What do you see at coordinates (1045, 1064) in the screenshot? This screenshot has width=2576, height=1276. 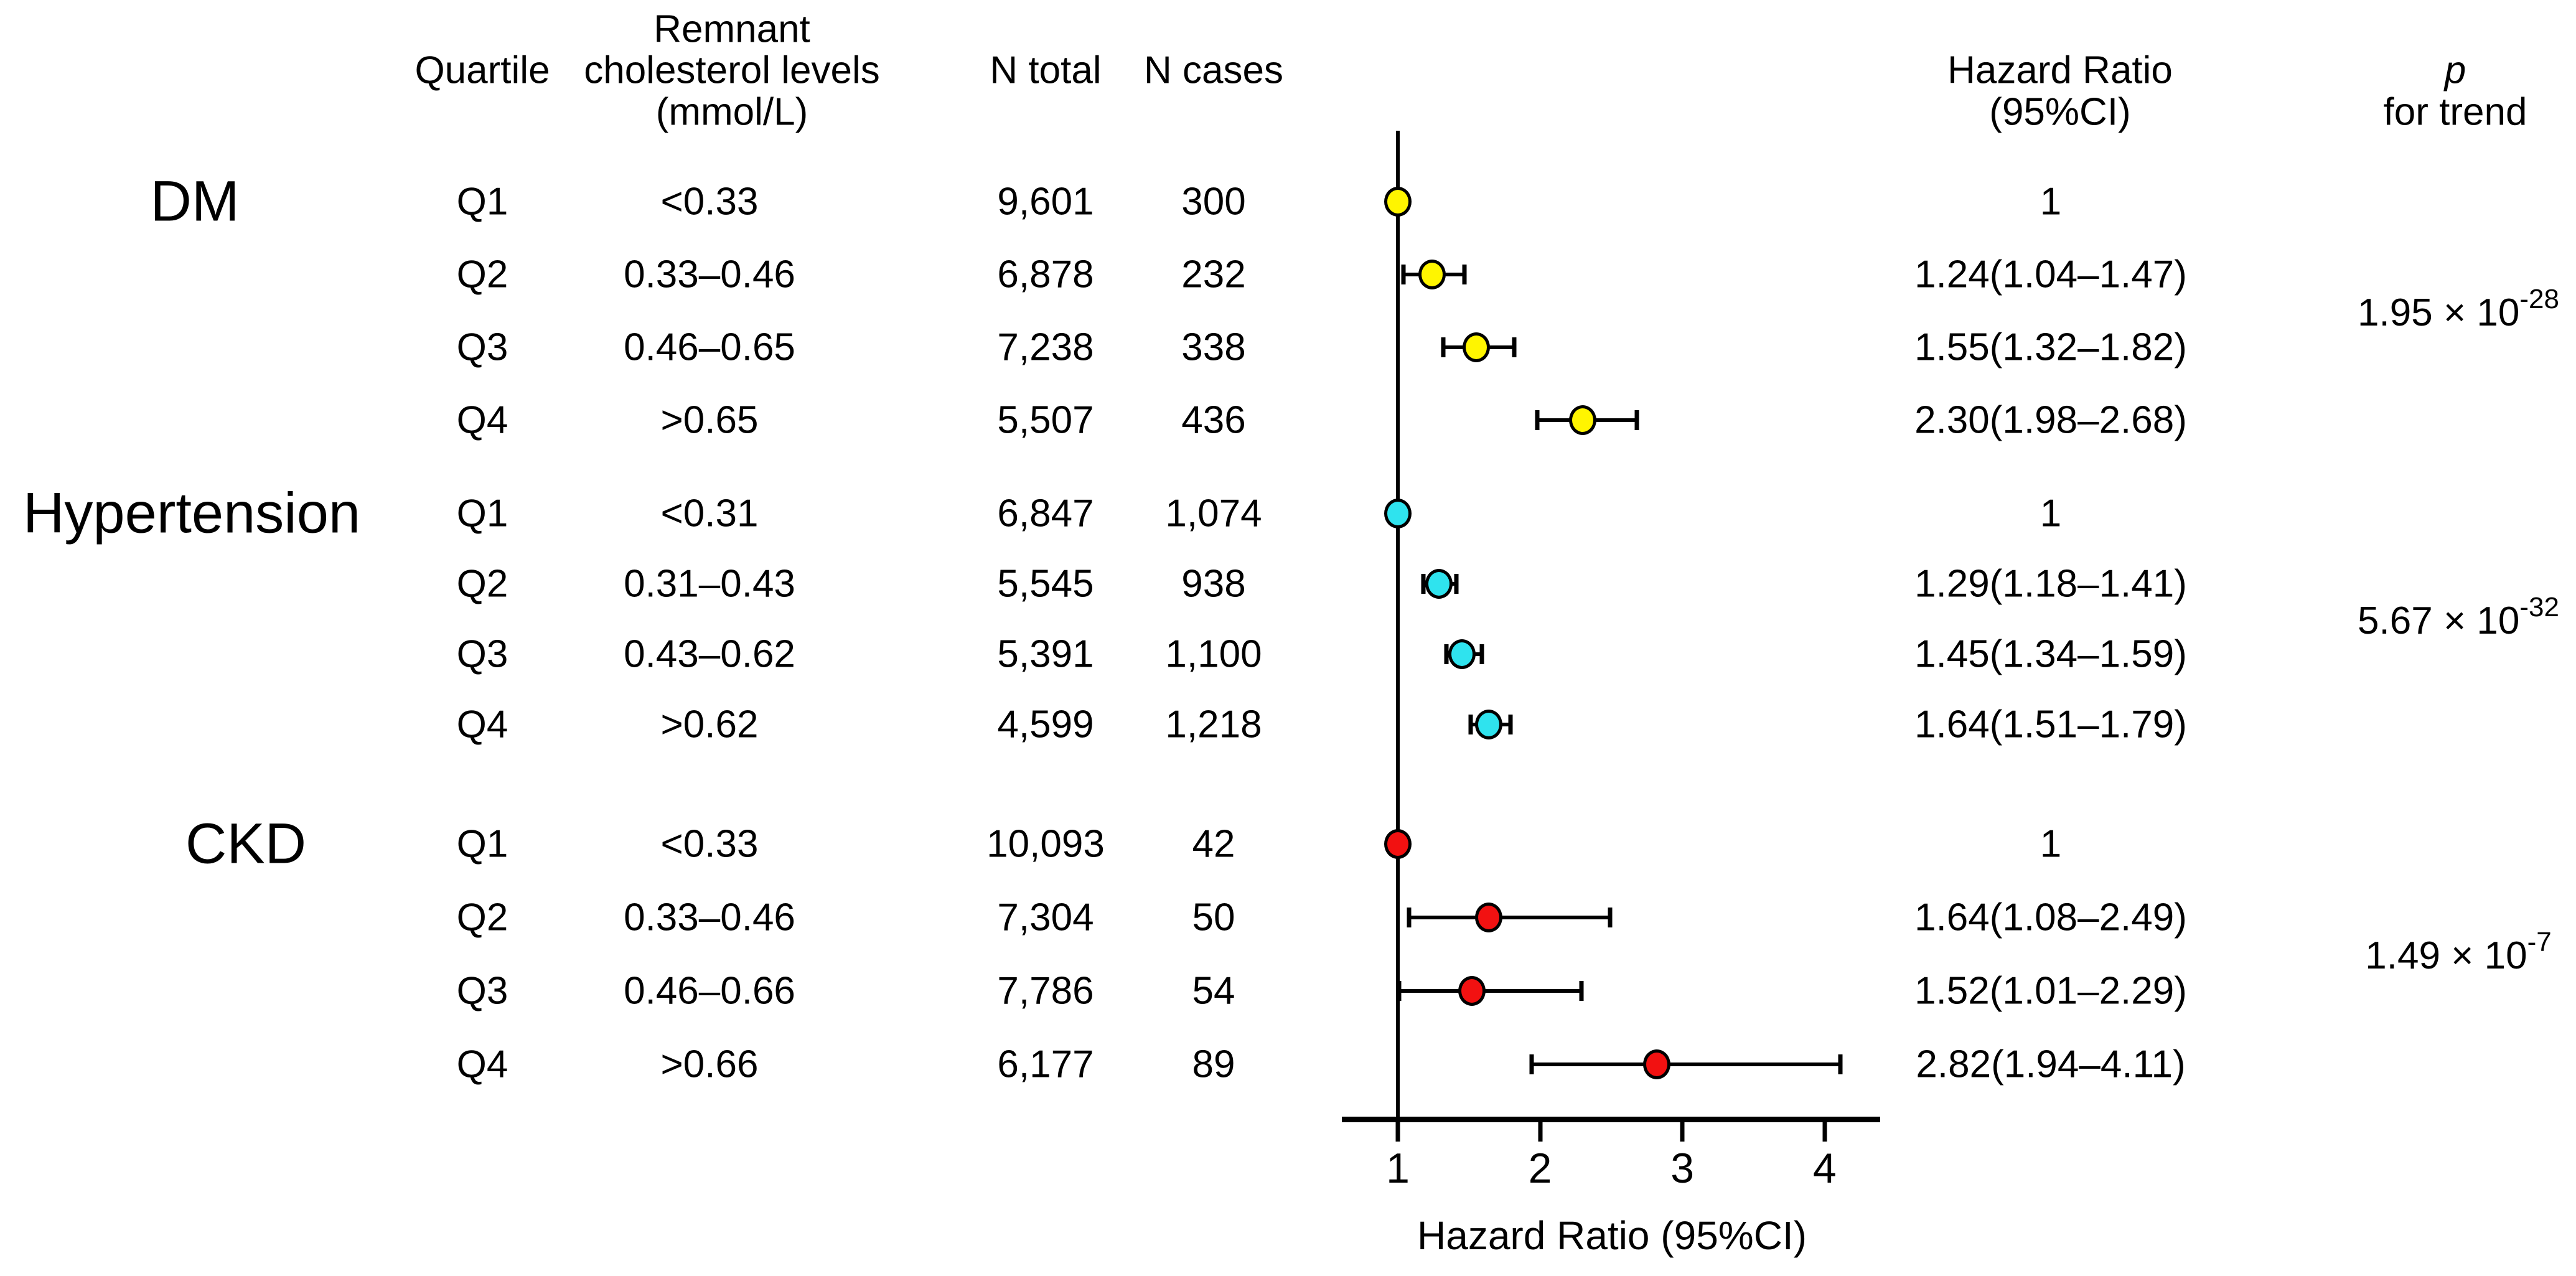 I see `n-total-cell: 6,177` at bounding box center [1045, 1064].